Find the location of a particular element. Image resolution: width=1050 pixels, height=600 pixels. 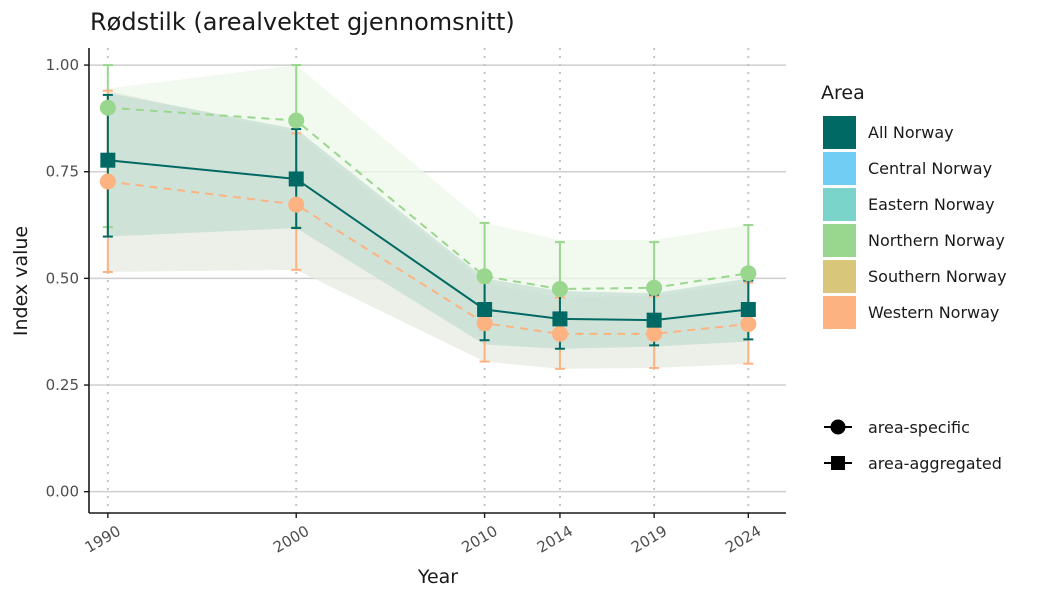

legend-key-label: Southern Norway is located at coordinates (937, 276).